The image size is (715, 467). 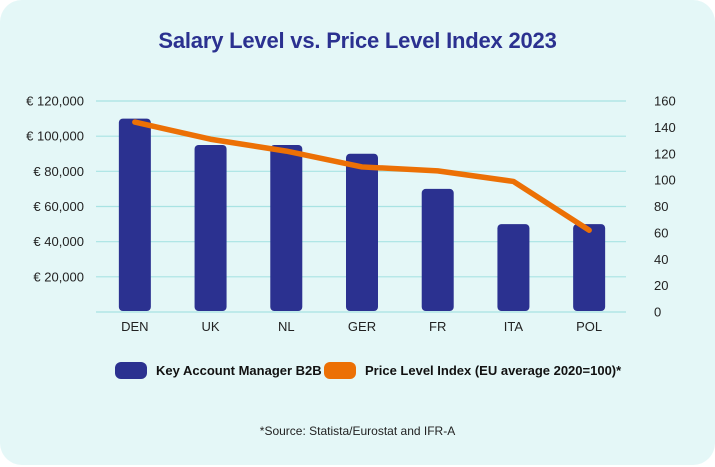 I want to click on left-axis-tick-label: € 120,000, so click(x=55, y=101).